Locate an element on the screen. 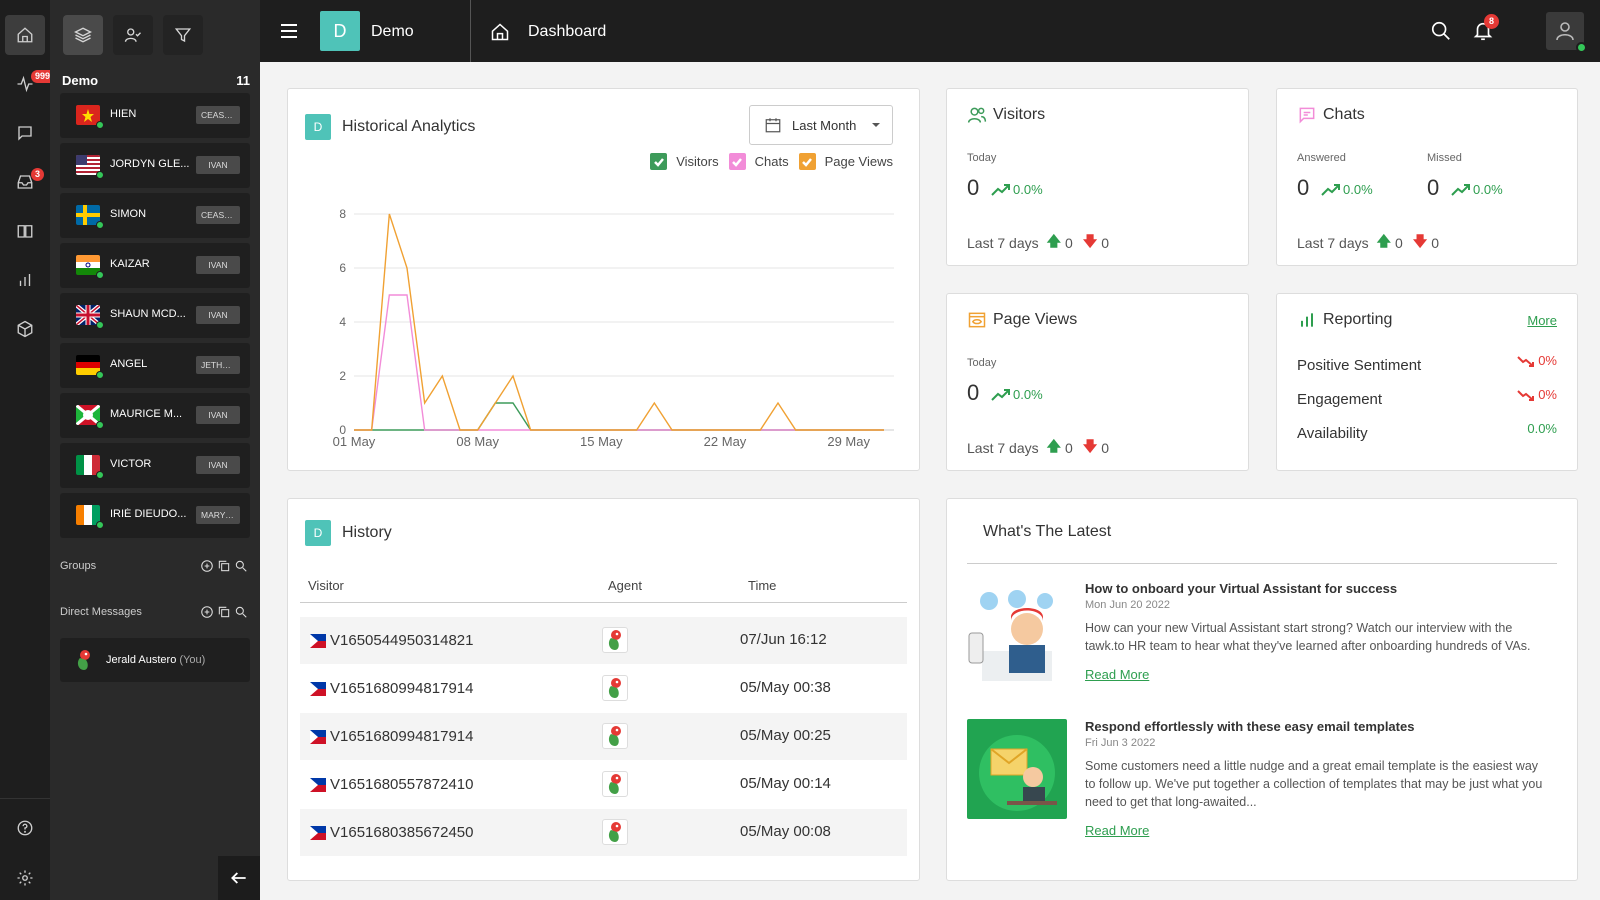 The height and width of the screenshot is (900, 1600). property-name: Demo is located at coordinates (392, 31).